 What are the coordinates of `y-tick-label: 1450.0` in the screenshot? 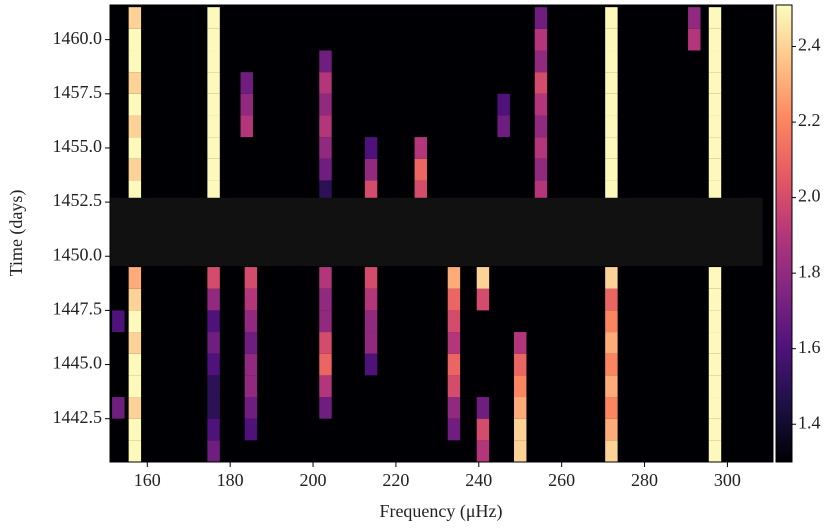 It's located at (78, 254).